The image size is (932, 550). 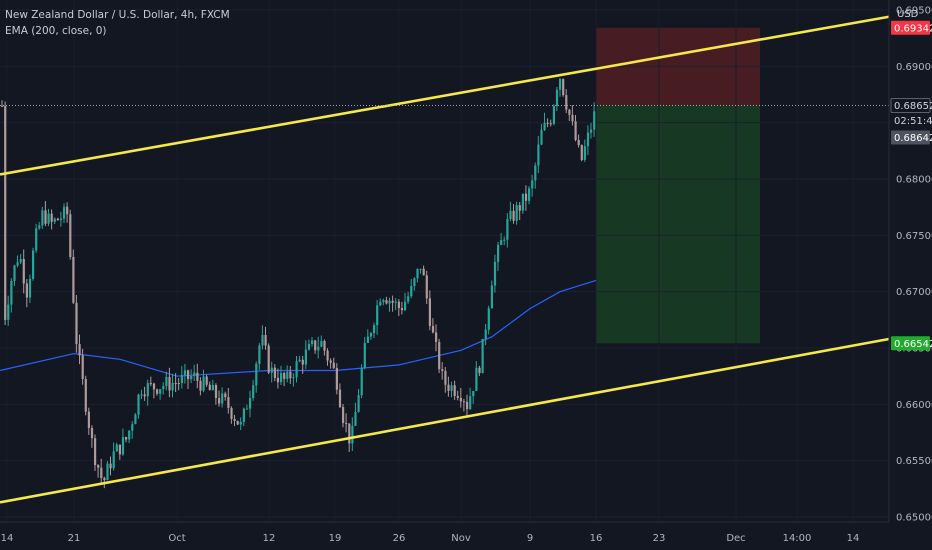 I want to click on currency-label: USD, so click(x=908, y=14).